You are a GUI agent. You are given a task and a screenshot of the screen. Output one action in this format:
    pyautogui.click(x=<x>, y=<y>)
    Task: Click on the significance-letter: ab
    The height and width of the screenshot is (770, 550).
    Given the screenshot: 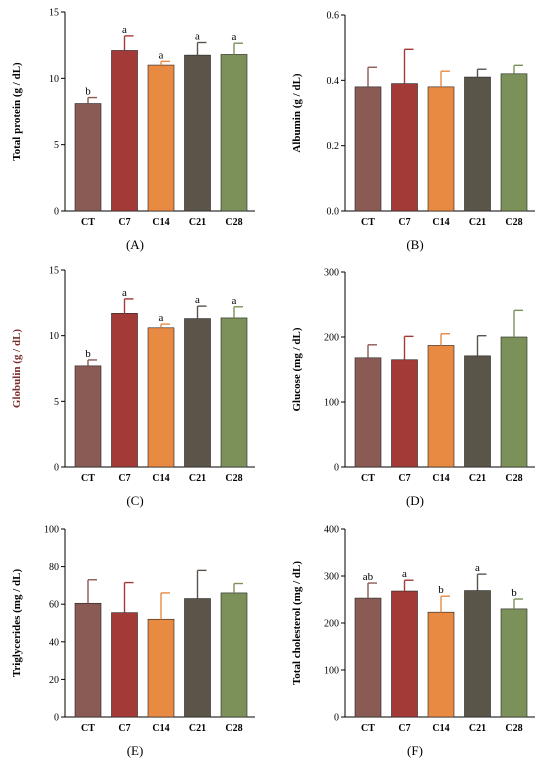 What is the action you would take?
    pyautogui.click(x=368, y=577)
    